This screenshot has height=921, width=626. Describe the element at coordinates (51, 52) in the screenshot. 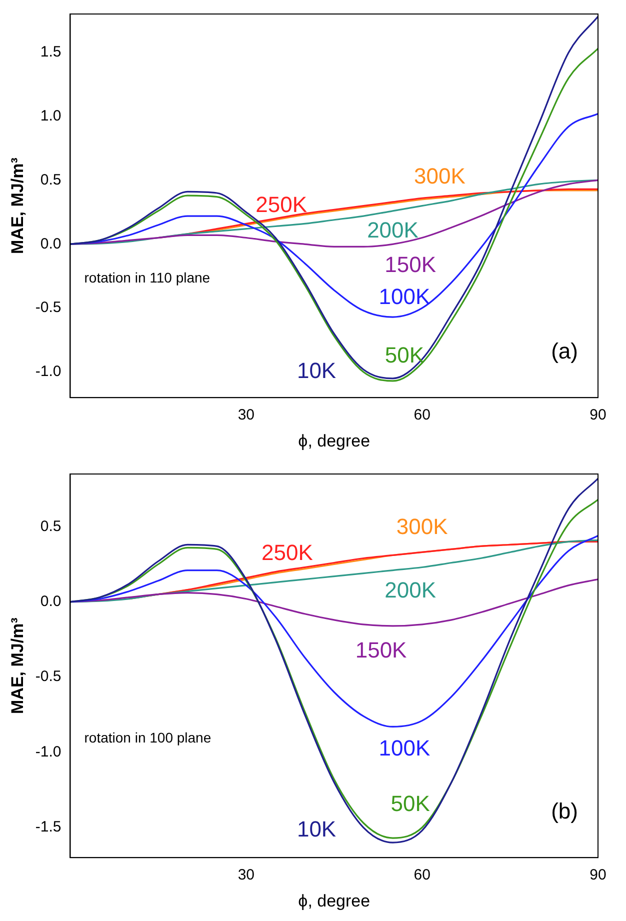

I see `y-tick-label: 1.5` at that location.